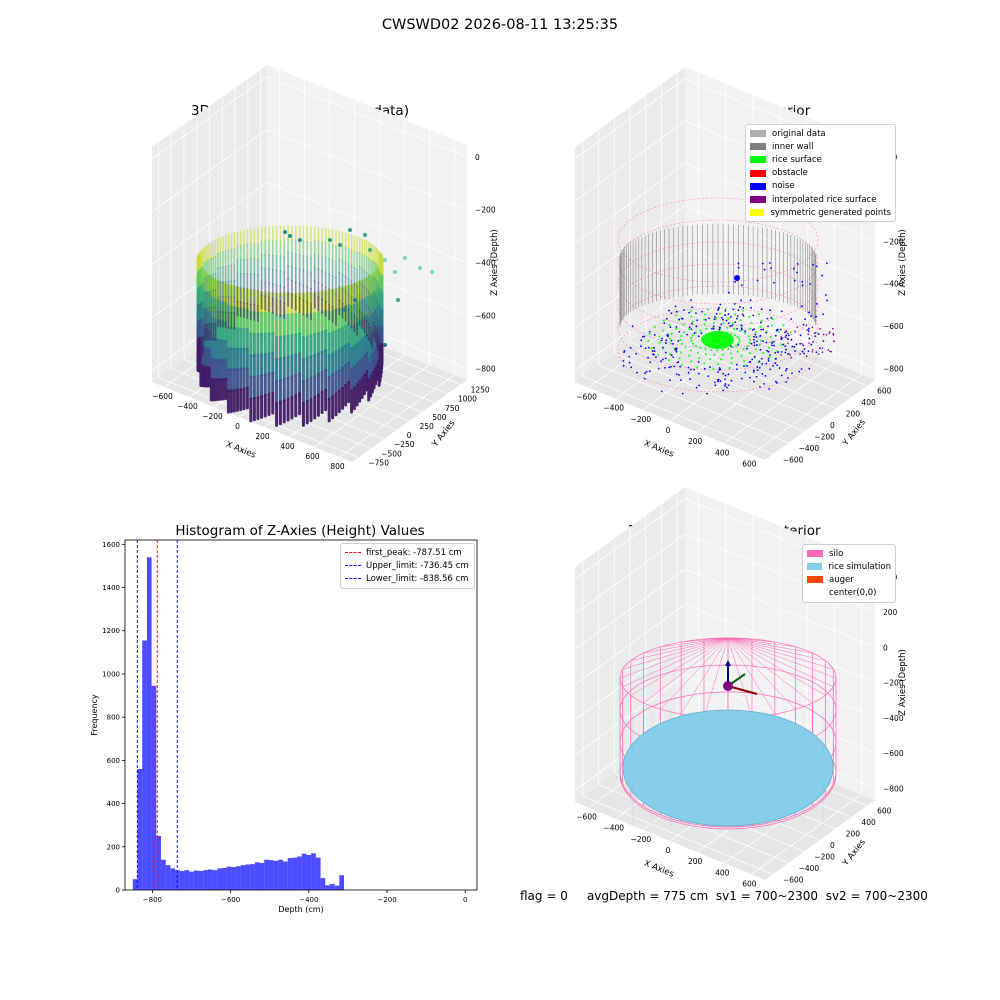 The height and width of the screenshot is (1000, 1000). What do you see at coordinates (820, 159) in the screenshot?
I see `legend-item-rice-surface: rice surface` at bounding box center [820, 159].